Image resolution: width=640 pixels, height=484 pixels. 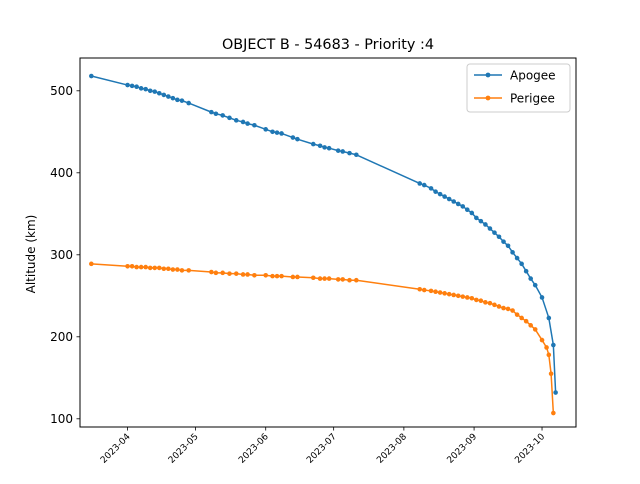 What do you see at coordinates (488, 98) in the screenshot?
I see `legend-marker-perigee` at bounding box center [488, 98].